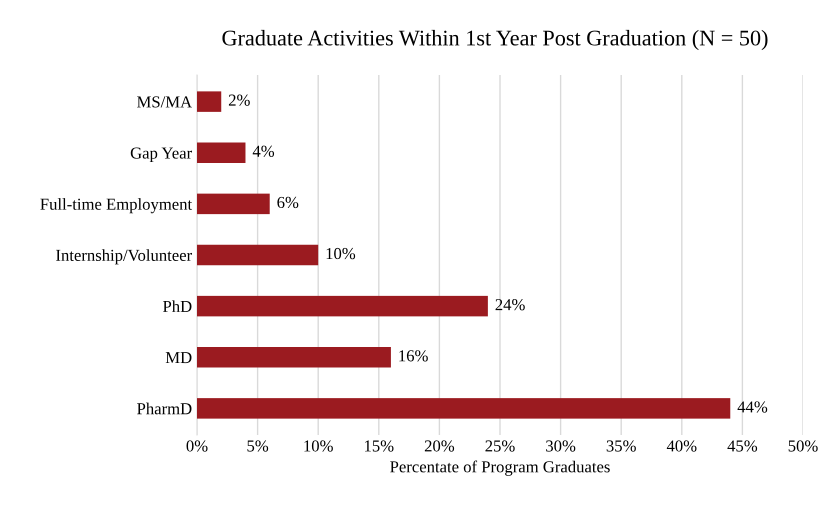 The width and height of the screenshot is (825, 508). Describe the element at coordinates (263, 151) in the screenshot. I see `data-label: 4%` at that location.